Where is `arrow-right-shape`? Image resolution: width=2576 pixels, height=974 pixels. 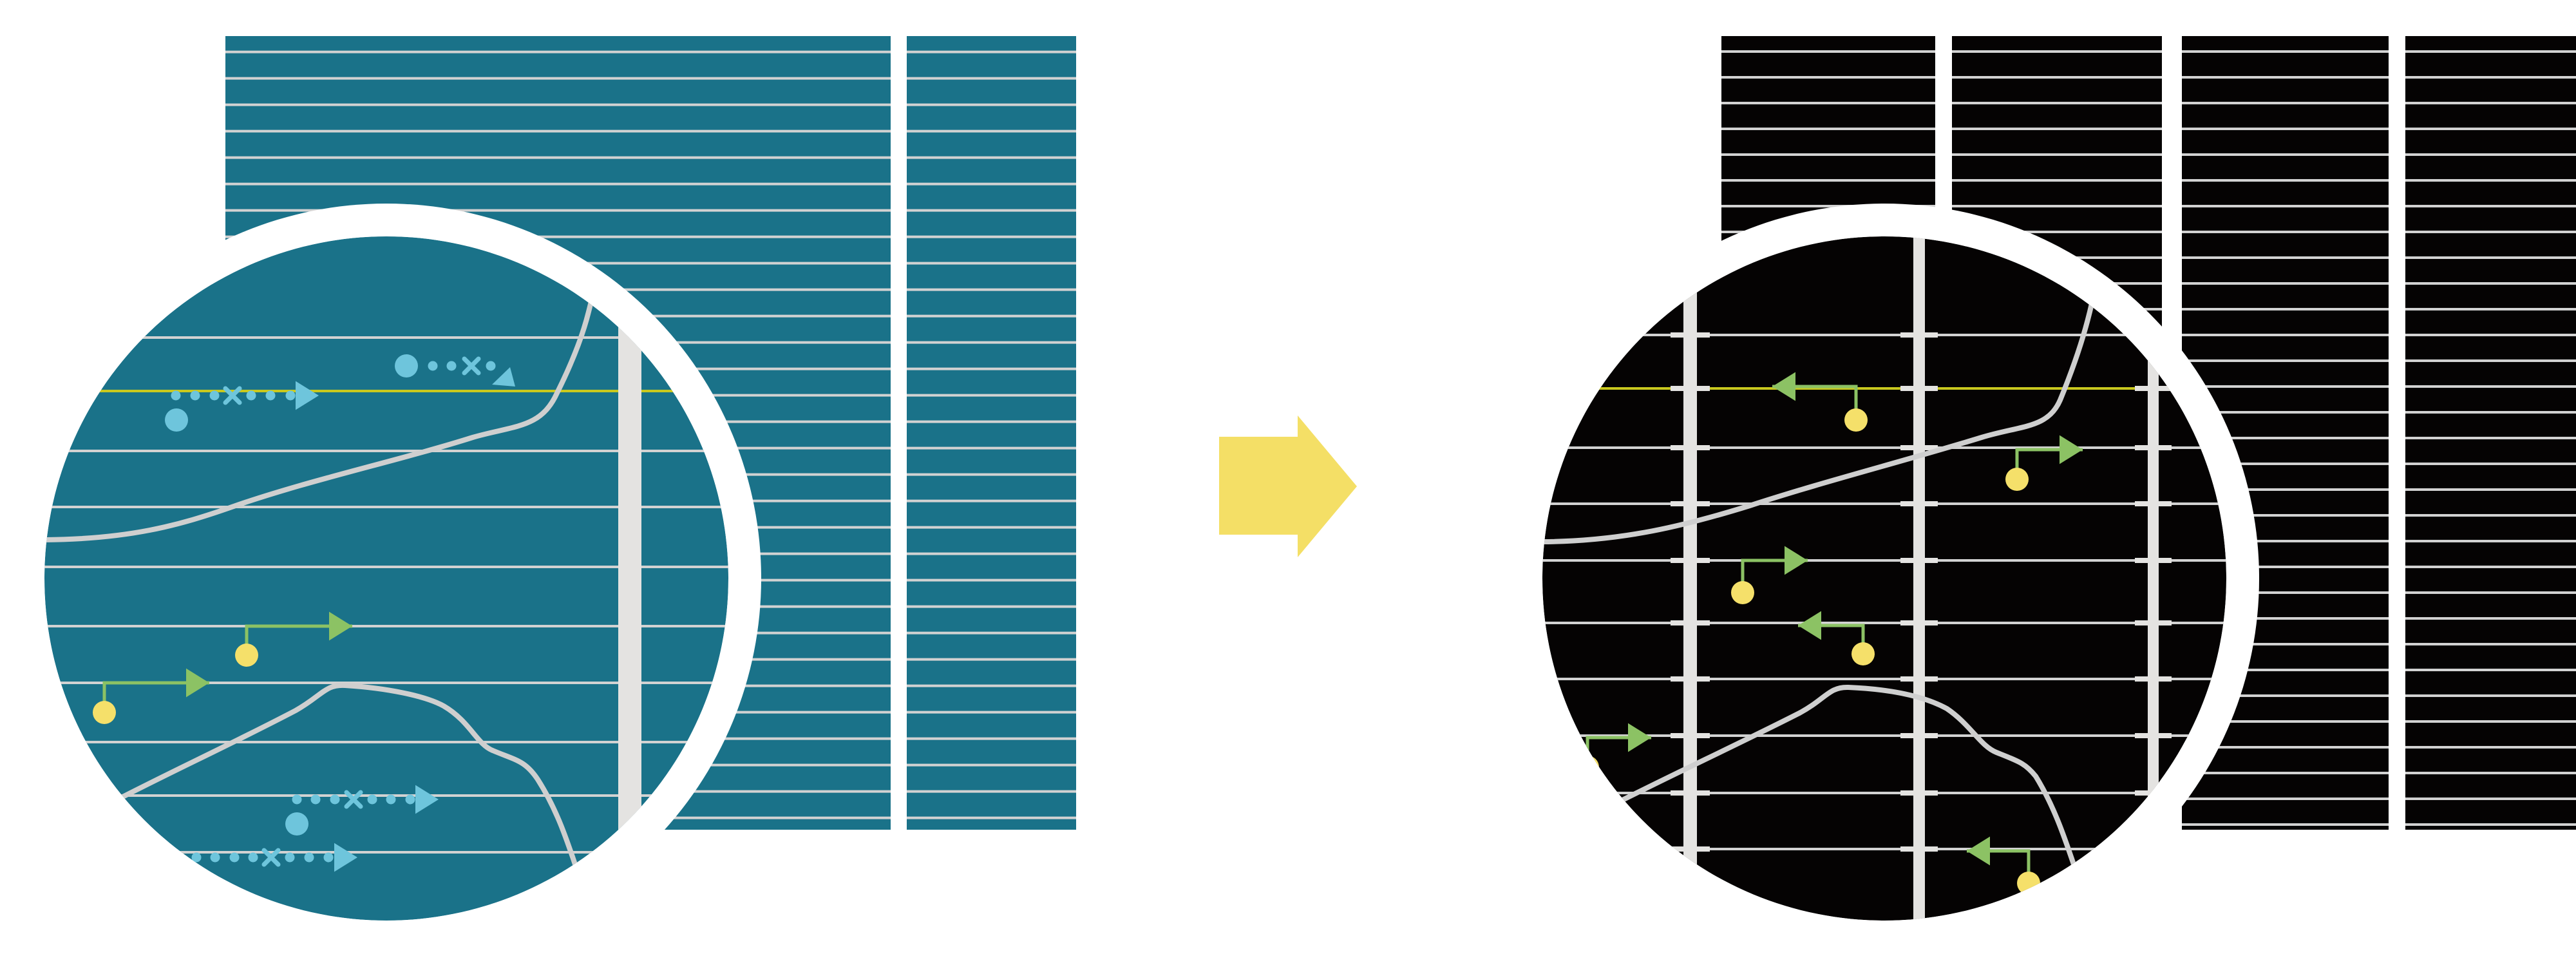 arrow-right-shape is located at coordinates (1288, 486).